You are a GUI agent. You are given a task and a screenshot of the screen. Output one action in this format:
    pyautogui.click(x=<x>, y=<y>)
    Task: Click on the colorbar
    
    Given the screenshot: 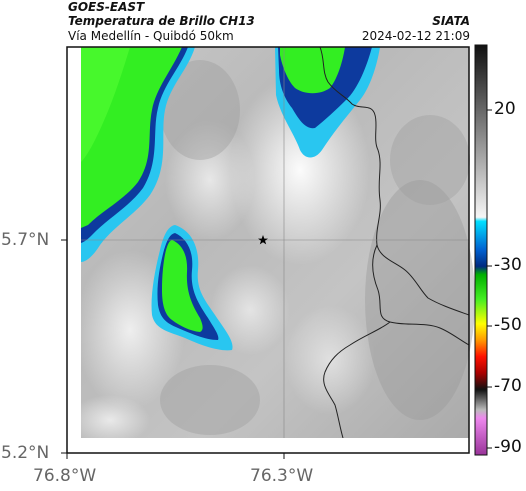 What is the action you would take?
    pyautogui.click(x=483, y=250)
    